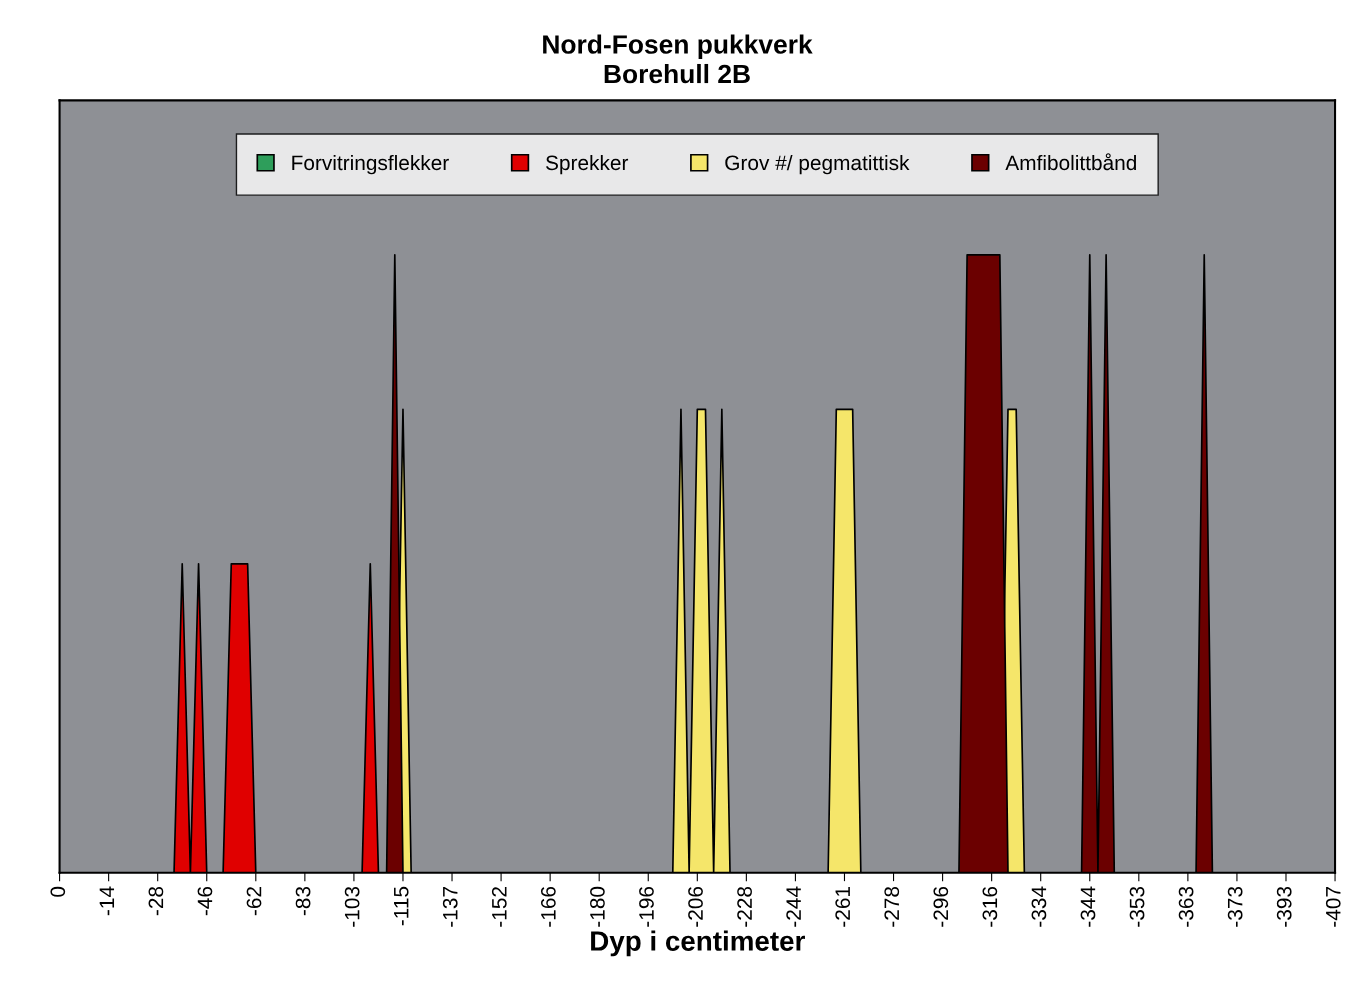  I want to click on x-tick-label: 0, so click(58, 891).